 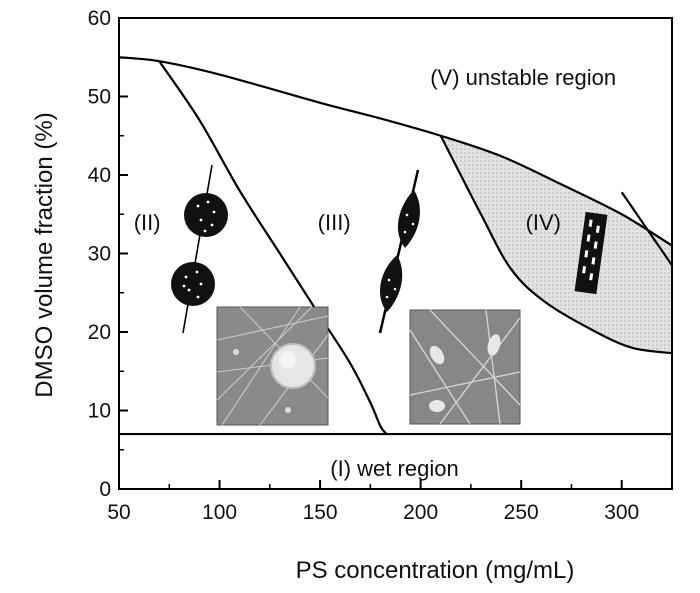 What do you see at coordinates (621, 512) in the screenshot?
I see `x-tick-label: 300` at bounding box center [621, 512].